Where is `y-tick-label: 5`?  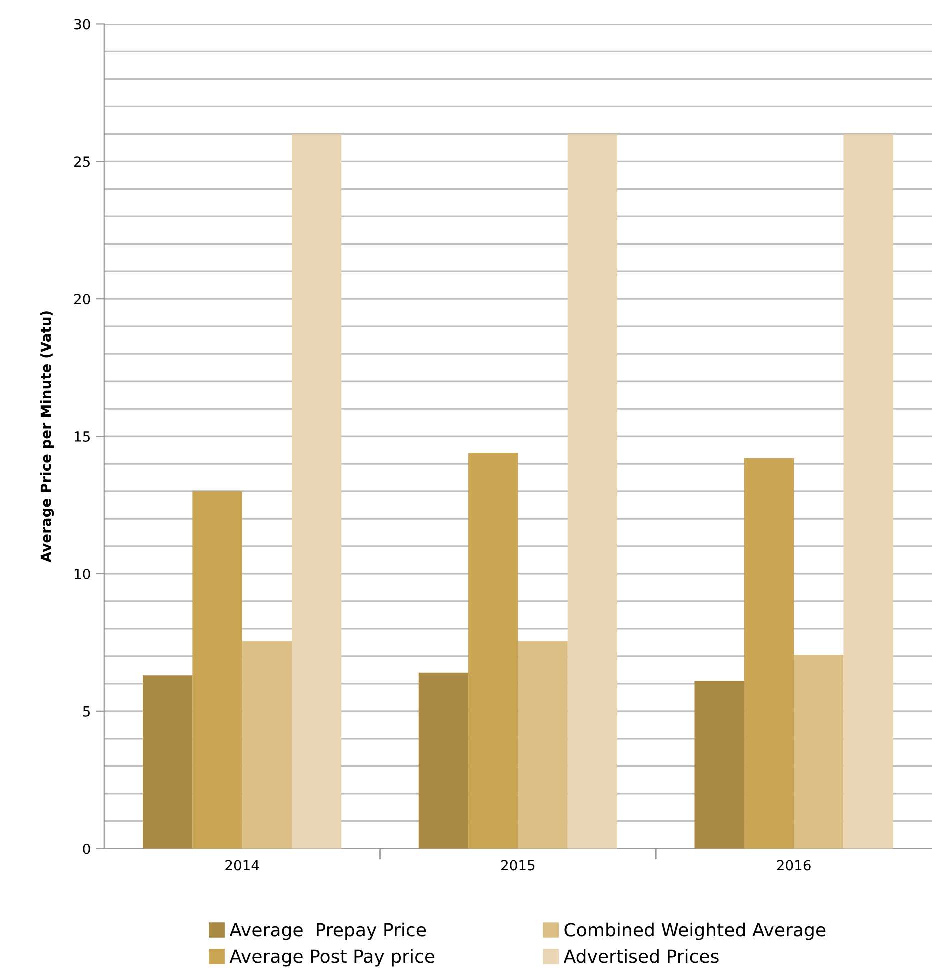
y-tick-label: 5 is located at coordinates (86, 711).